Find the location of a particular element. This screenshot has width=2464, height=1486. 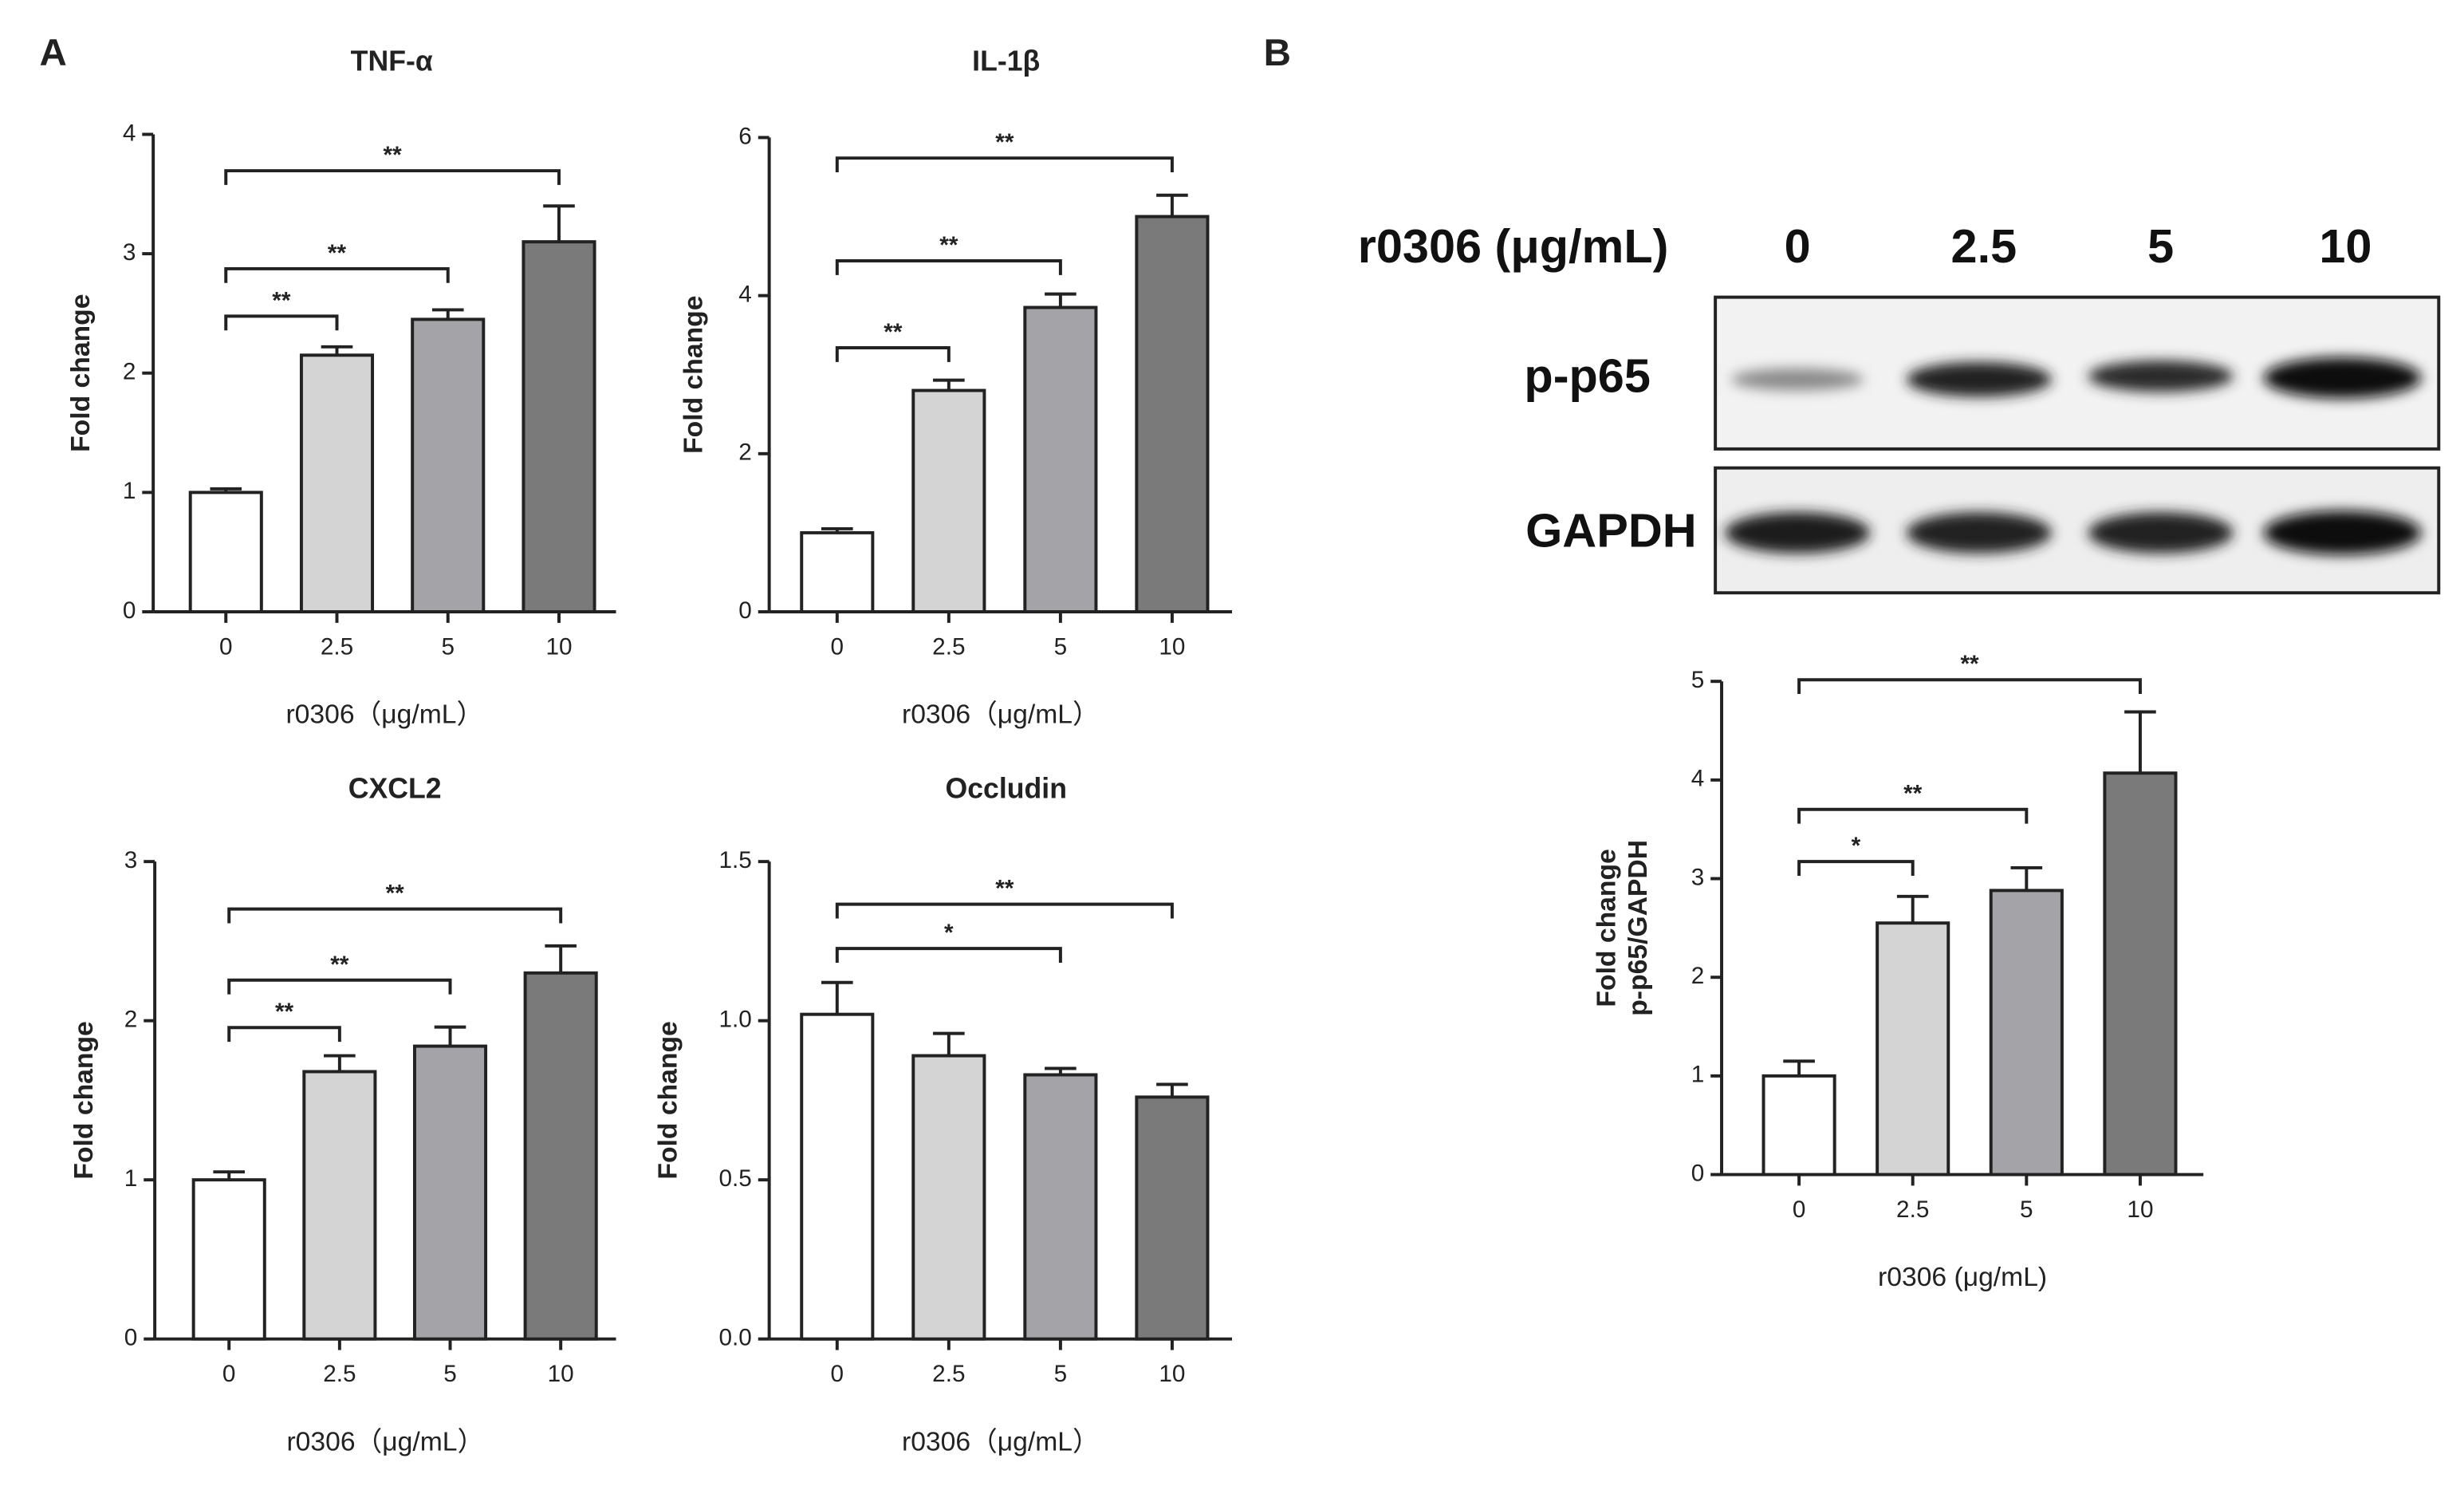

lane-label: 0 is located at coordinates (1798, 246).